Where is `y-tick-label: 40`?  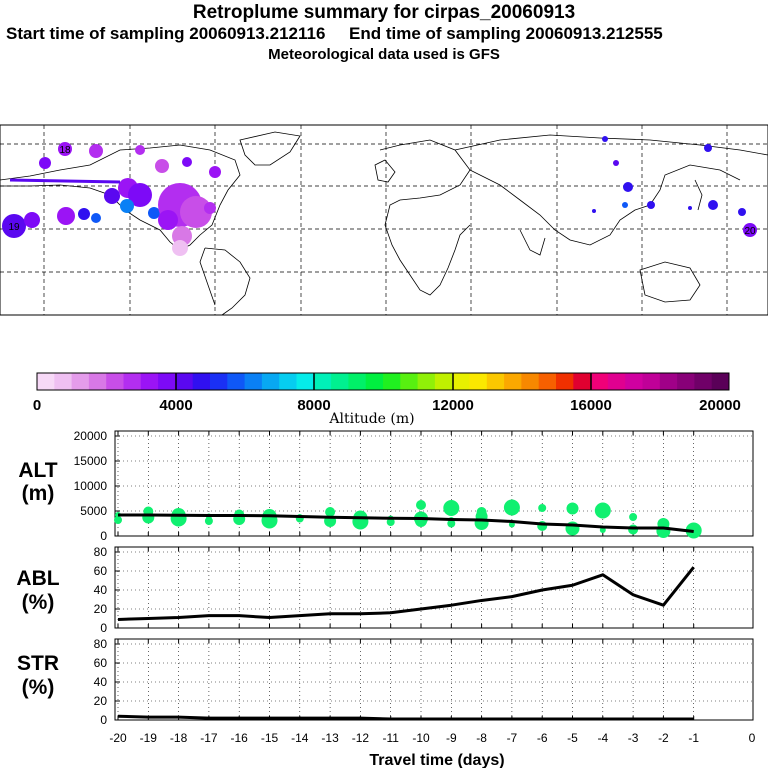
y-tick-label: 40 is located at coordinates (101, 590).